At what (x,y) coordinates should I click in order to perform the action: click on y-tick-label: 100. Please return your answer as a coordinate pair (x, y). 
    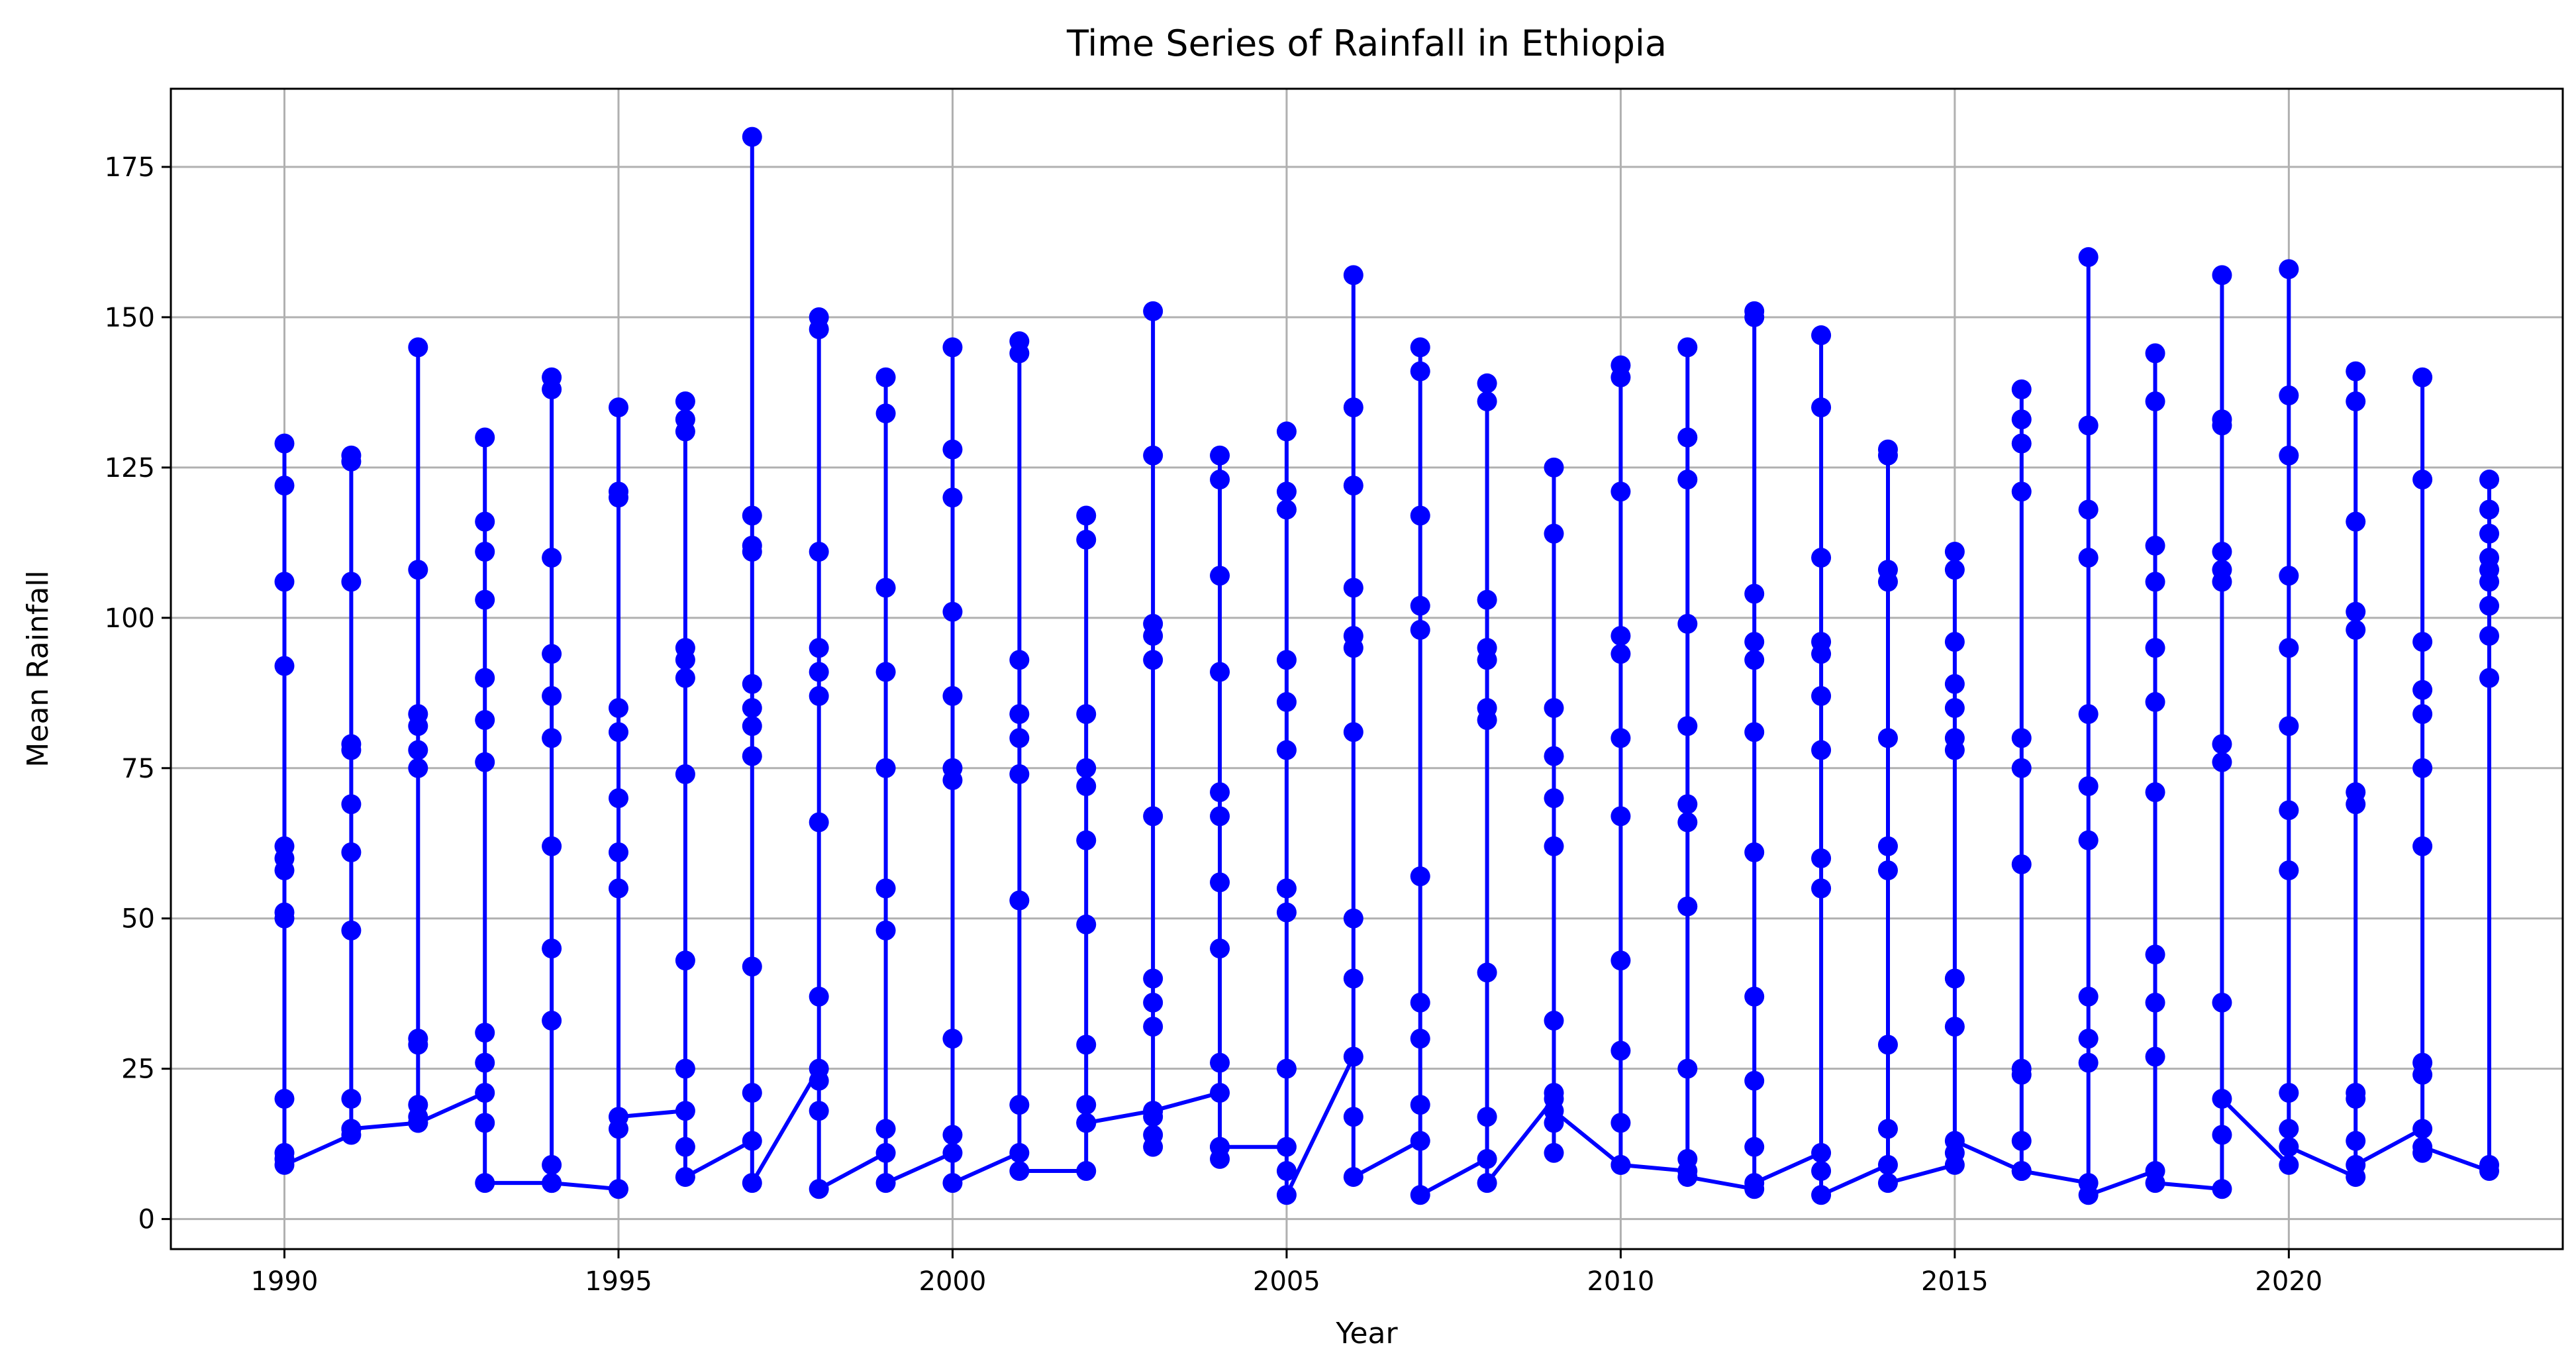
    Looking at the image, I should click on (130, 618).